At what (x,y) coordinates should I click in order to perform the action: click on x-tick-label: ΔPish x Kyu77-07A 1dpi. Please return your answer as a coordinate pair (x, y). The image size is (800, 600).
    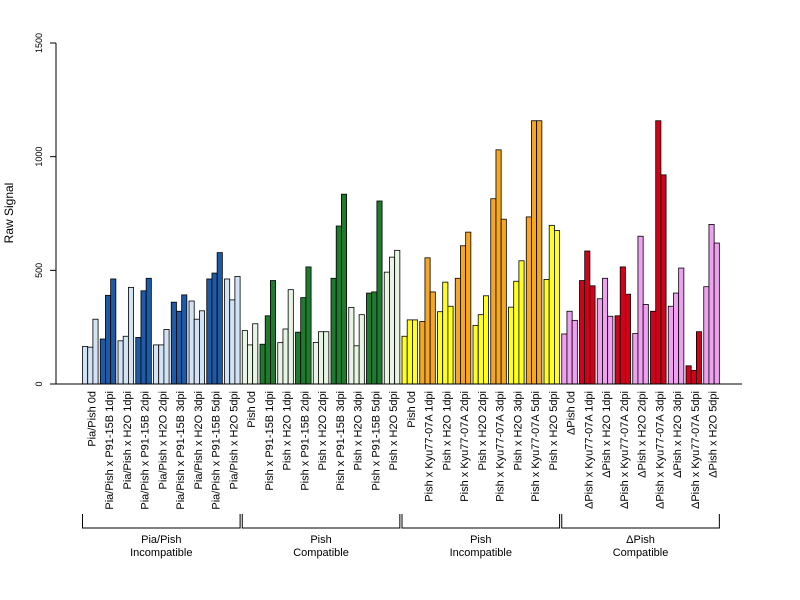
    Looking at the image, I should click on (589, 450).